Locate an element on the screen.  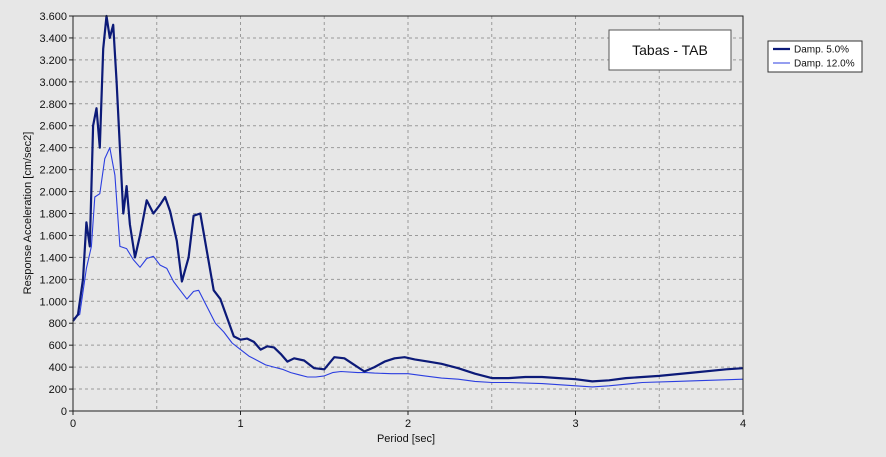
y-tick-label: 1.000 is located at coordinates (53, 302).